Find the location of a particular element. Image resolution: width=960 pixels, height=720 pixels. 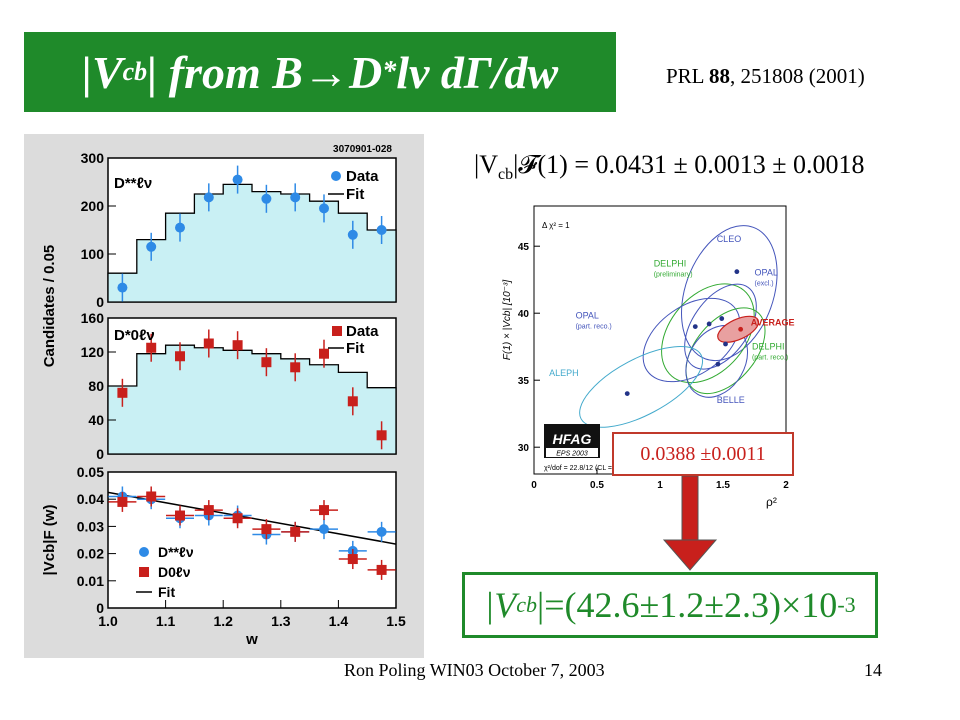

fit-histogram is located at coordinates (252, 399).